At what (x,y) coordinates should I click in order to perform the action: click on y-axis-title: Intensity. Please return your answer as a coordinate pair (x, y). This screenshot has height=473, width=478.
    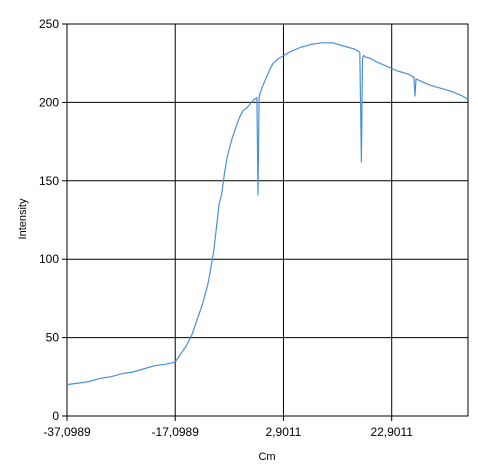
    Looking at the image, I should click on (23, 218).